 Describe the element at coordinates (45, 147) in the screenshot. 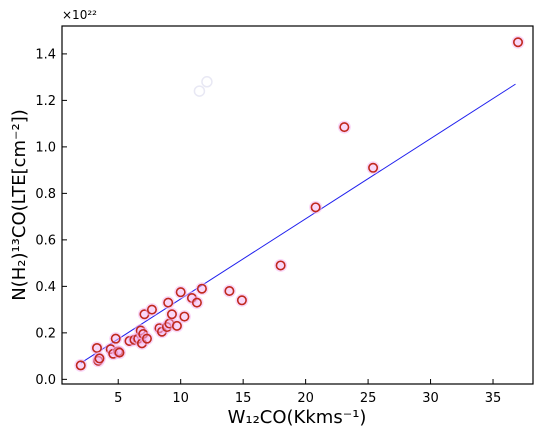

I see `y-tick-label: 1.0` at that location.